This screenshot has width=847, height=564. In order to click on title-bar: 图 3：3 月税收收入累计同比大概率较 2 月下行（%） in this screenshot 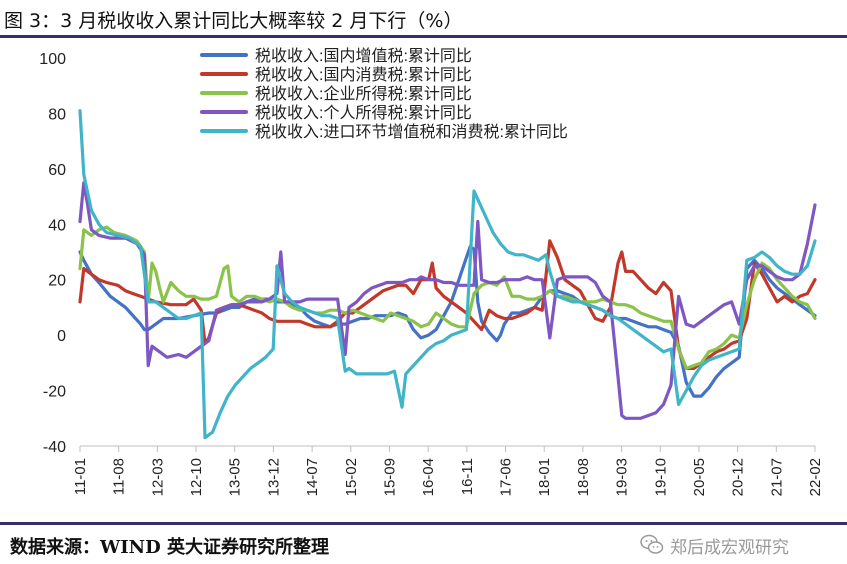, I will do `click(423, 19)`.